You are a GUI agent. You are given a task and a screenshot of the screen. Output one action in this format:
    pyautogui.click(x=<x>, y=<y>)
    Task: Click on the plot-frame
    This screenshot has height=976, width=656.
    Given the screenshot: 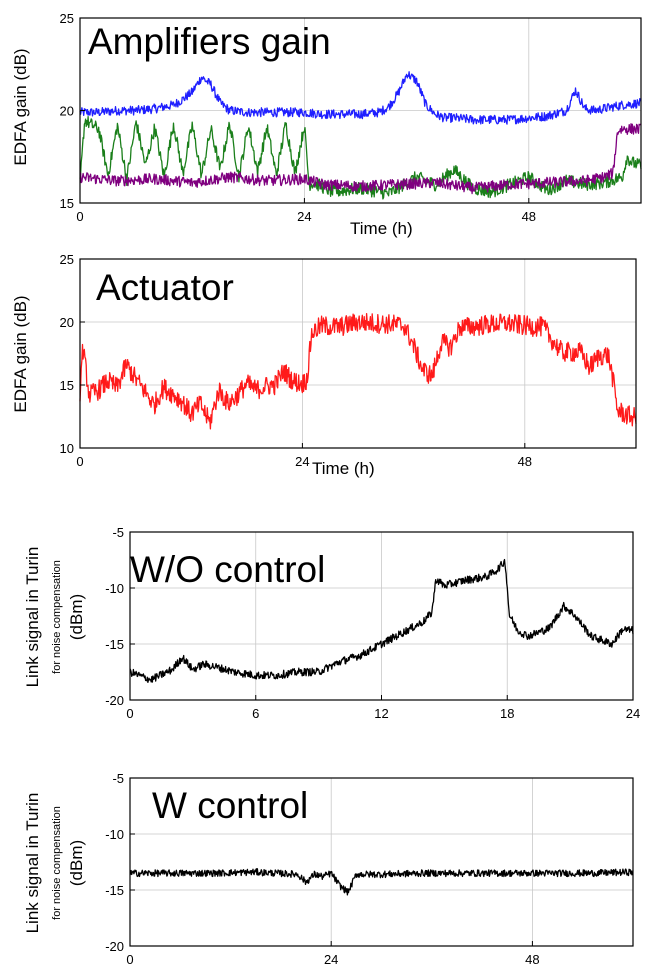 What is the action you would take?
    pyautogui.click(x=381, y=862)
    